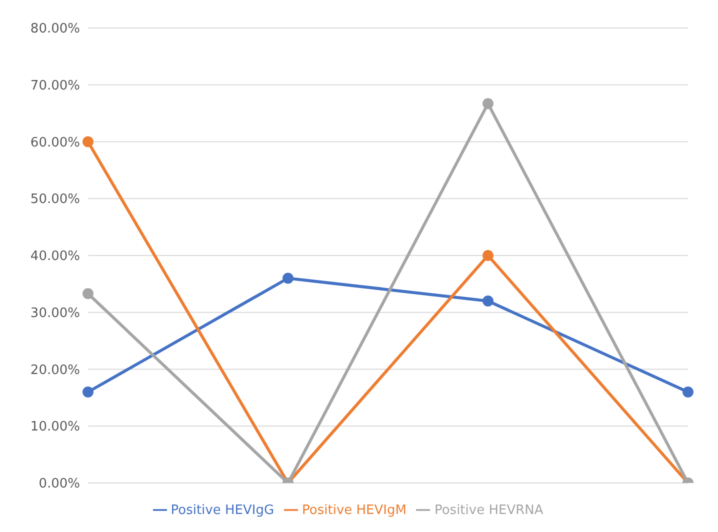 The image size is (718, 532). Describe the element at coordinates (55, 200) in the screenshot. I see `y-tick-label: 50.00%` at that location.